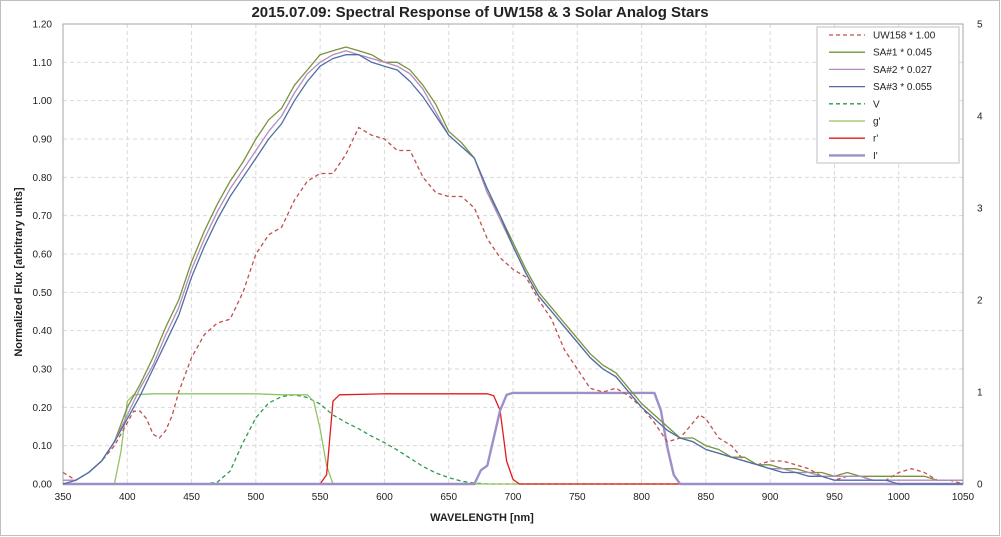 The image size is (1001, 537). Describe the element at coordinates (43, 408) in the screenshot. I see `y-tick-label: 0.20` at that location.